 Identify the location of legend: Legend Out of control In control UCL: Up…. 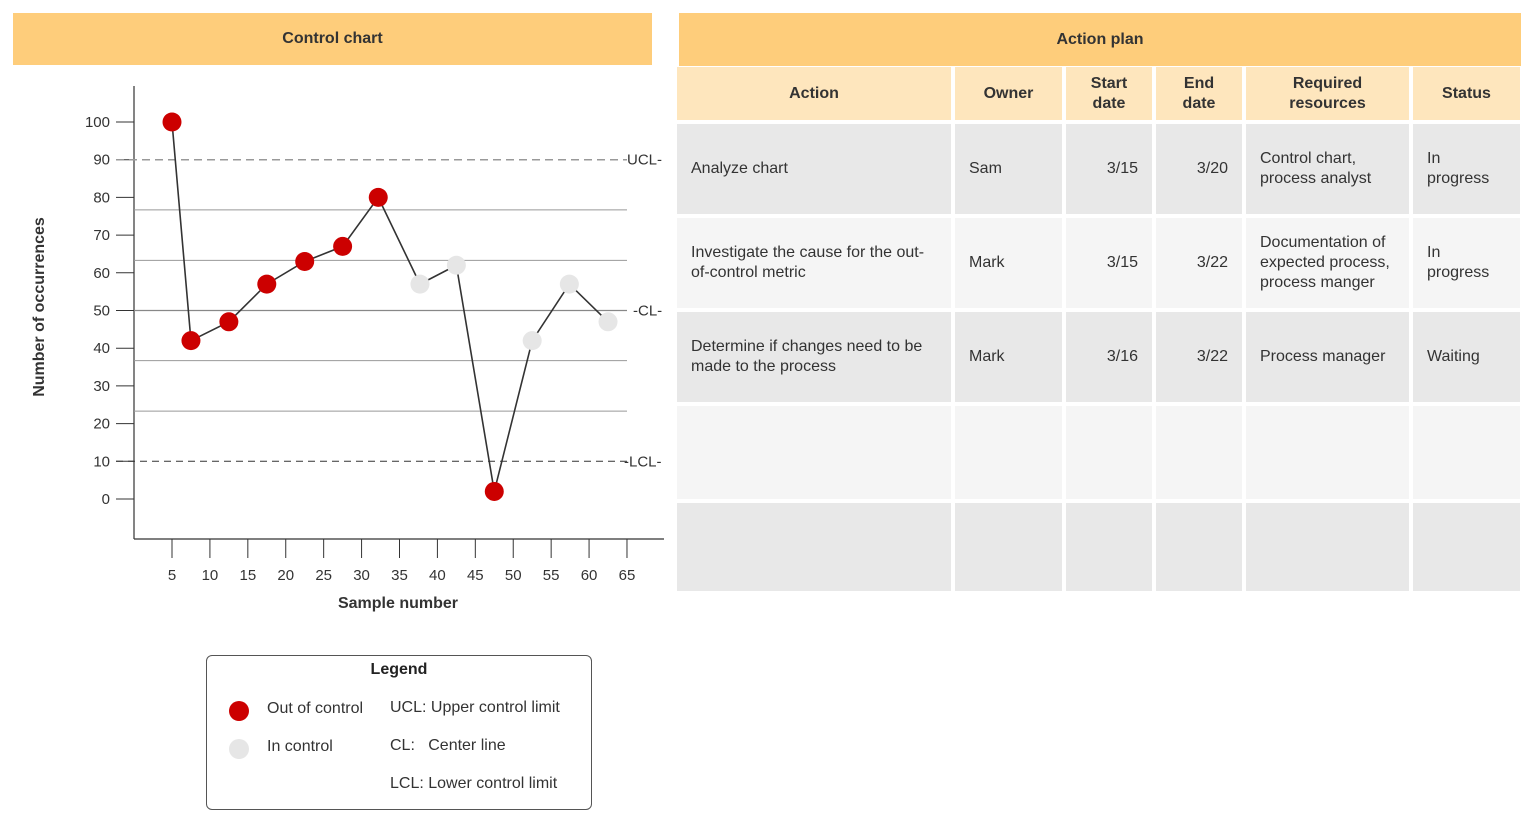
(399, 732).